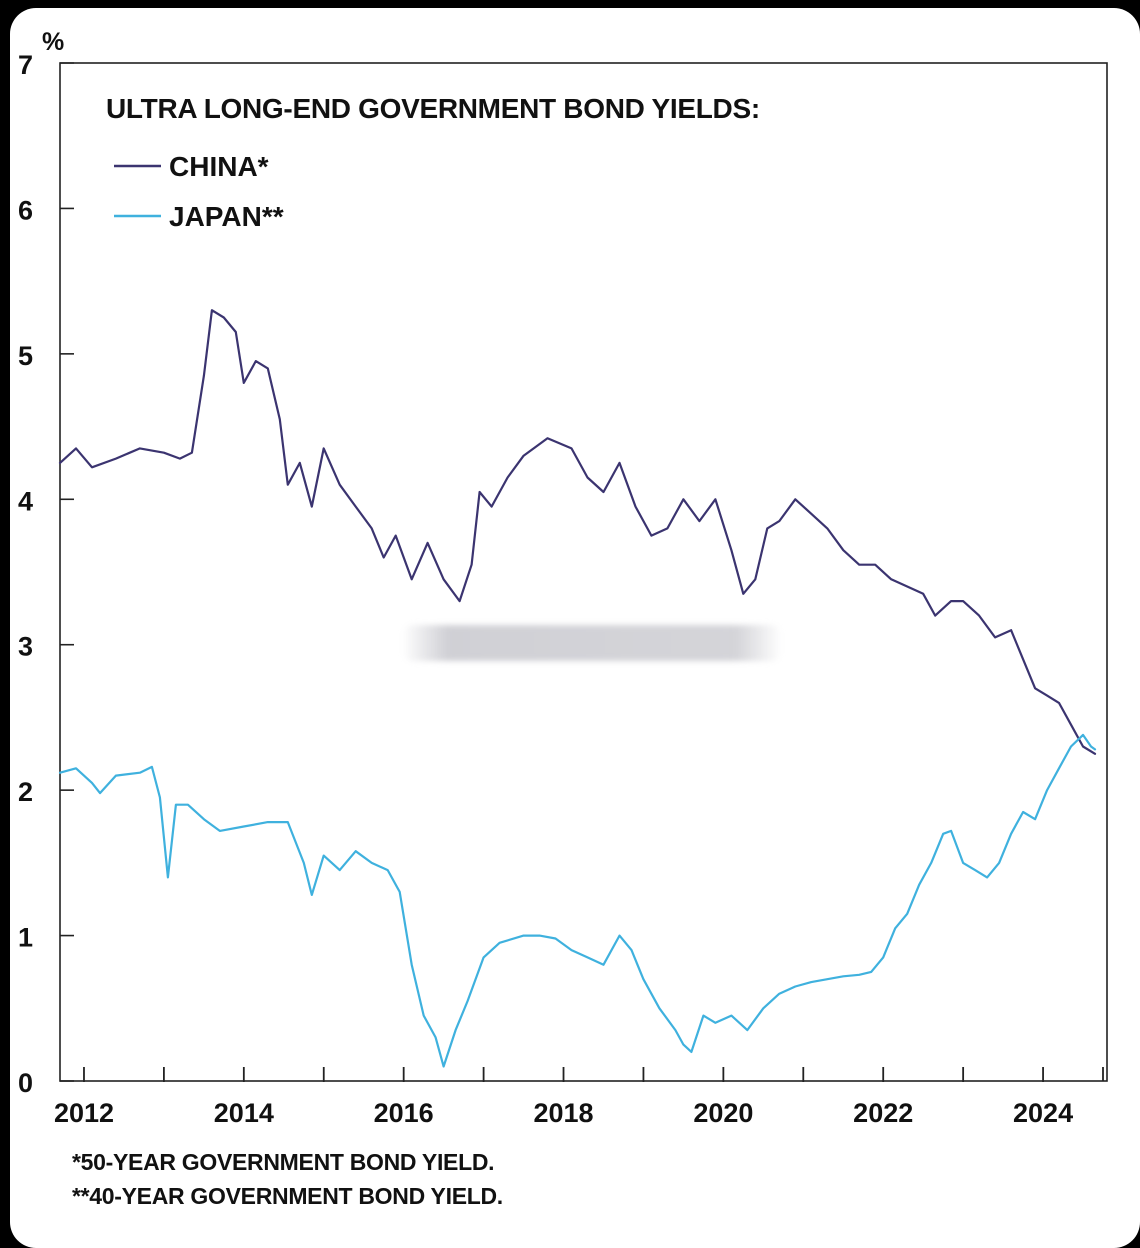 The width and height of the screenshot is (1140, 1248). Describe the element at coordinates (244, 1113) in the screenshot. I see `x-tick-label: 2014` at that location.